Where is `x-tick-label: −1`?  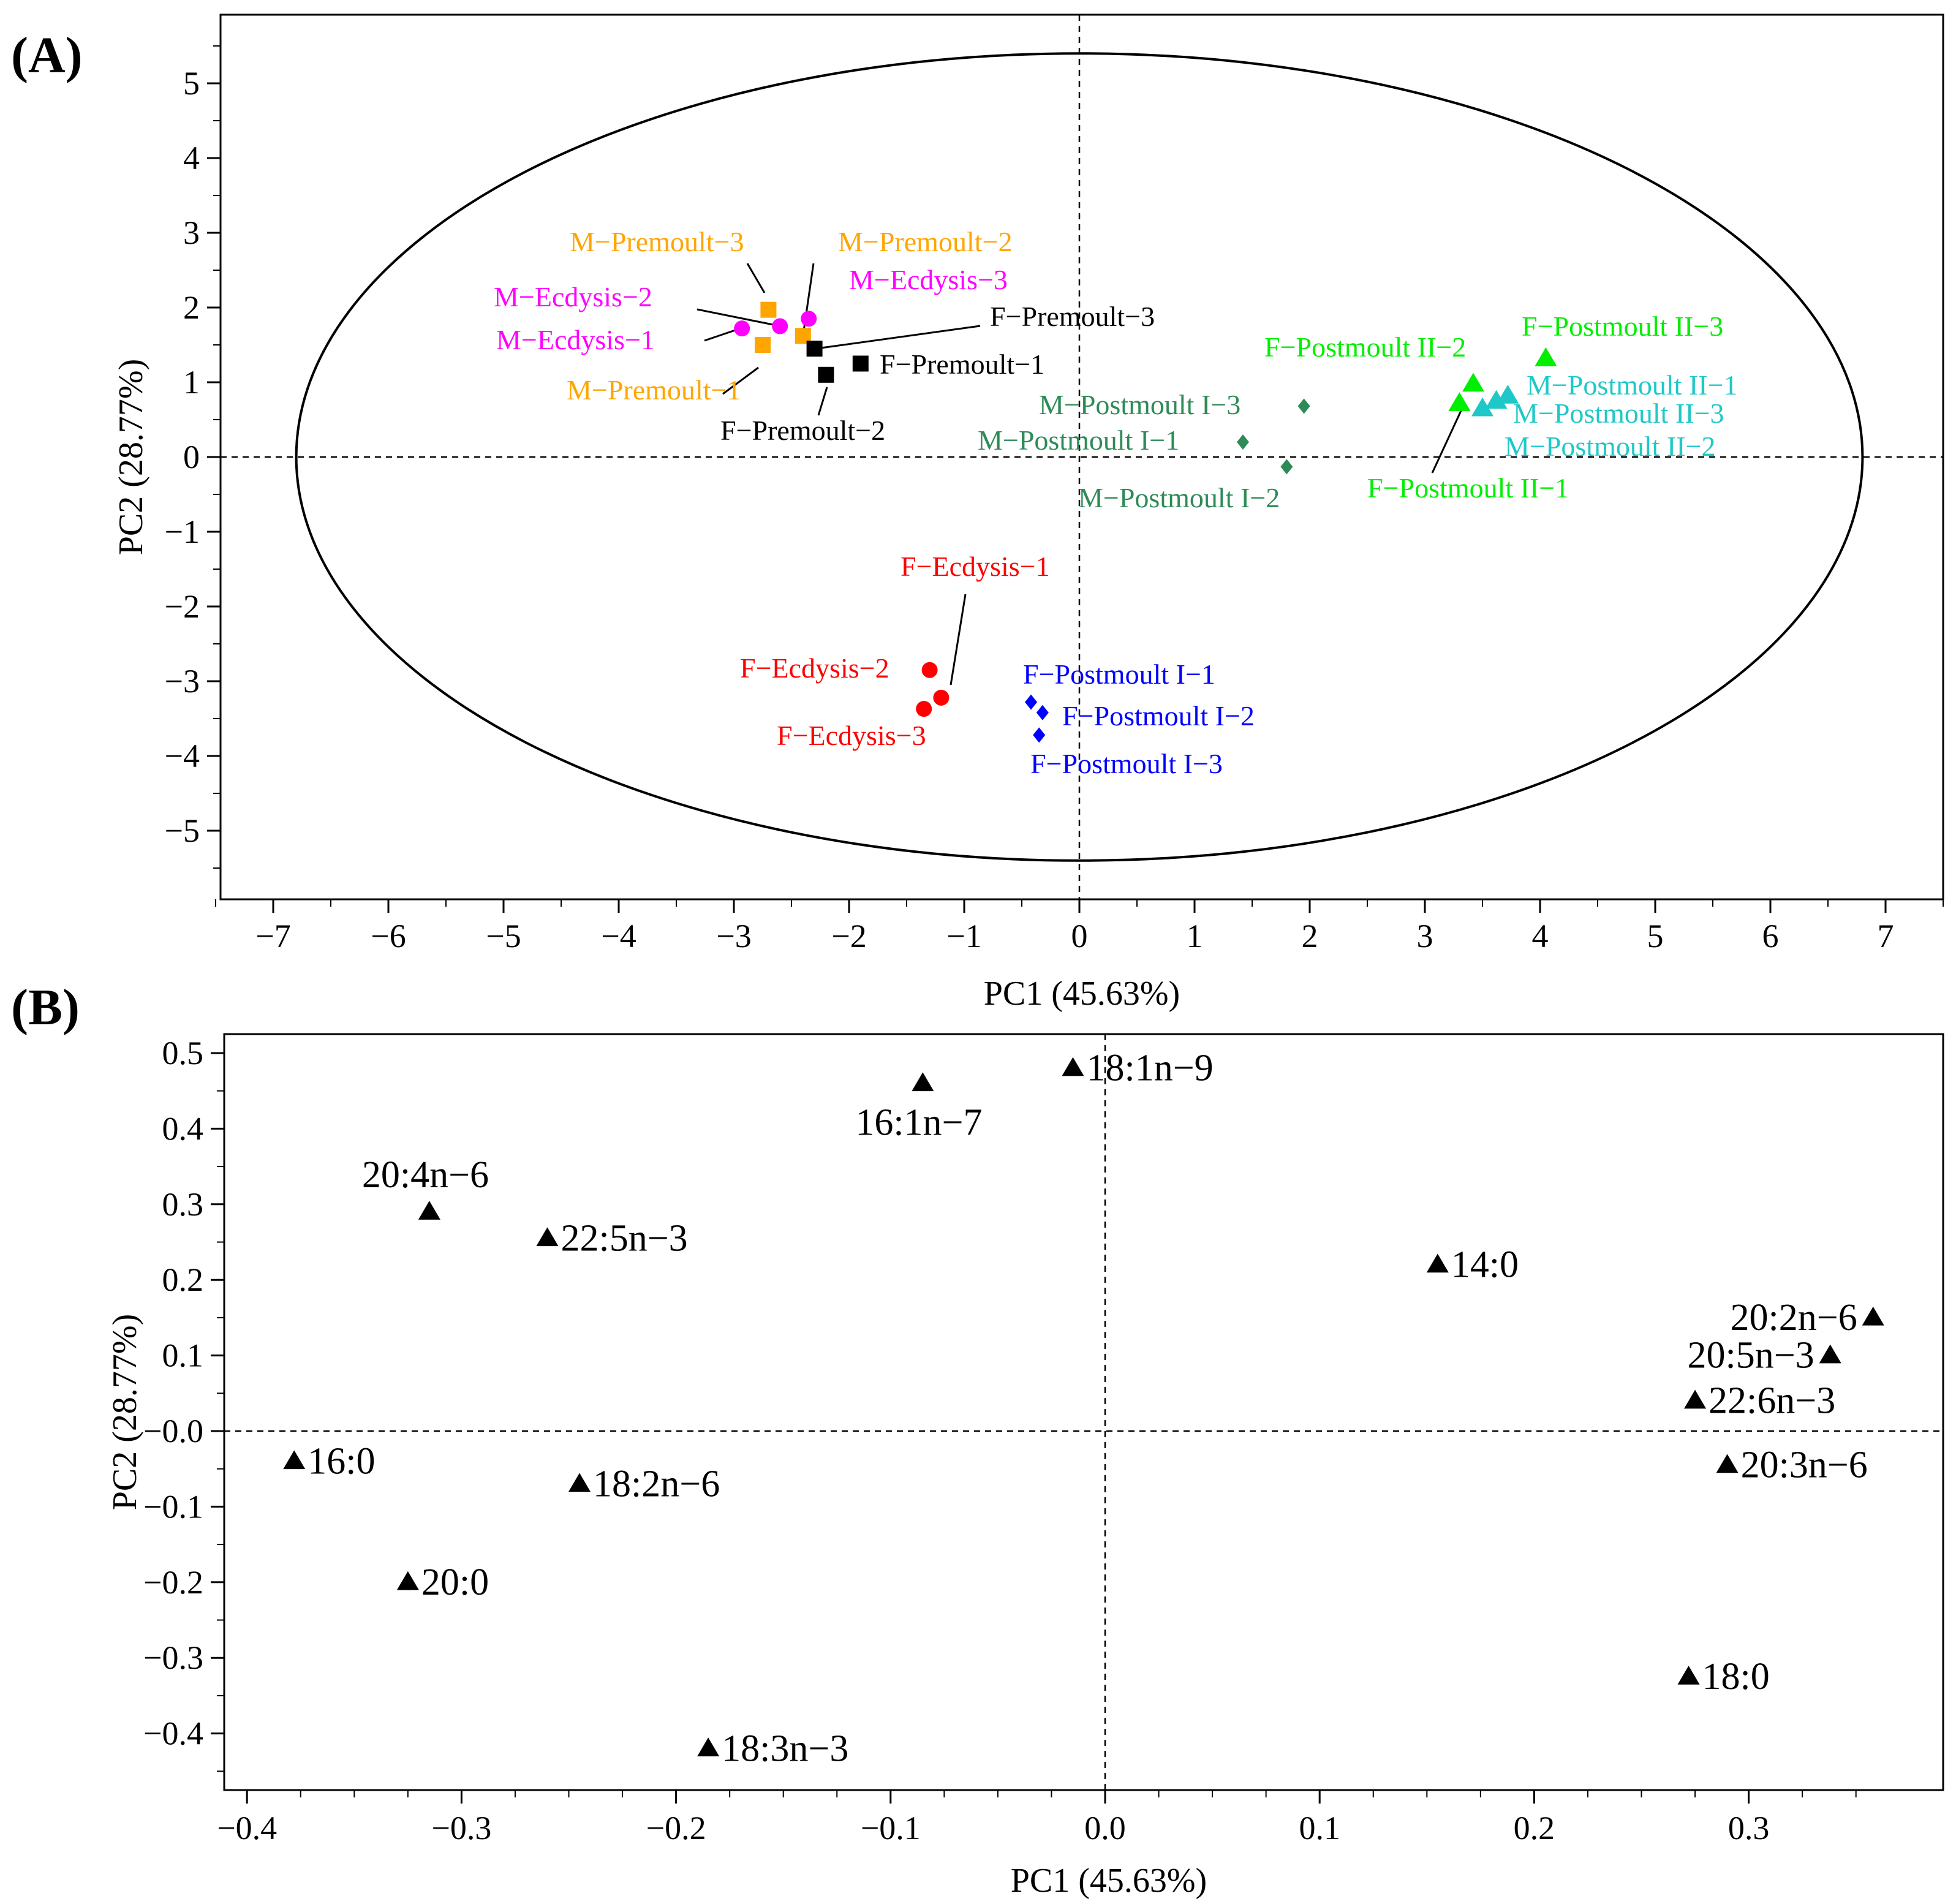
x-tick-label: −1 is located at coordinates (963, 936).